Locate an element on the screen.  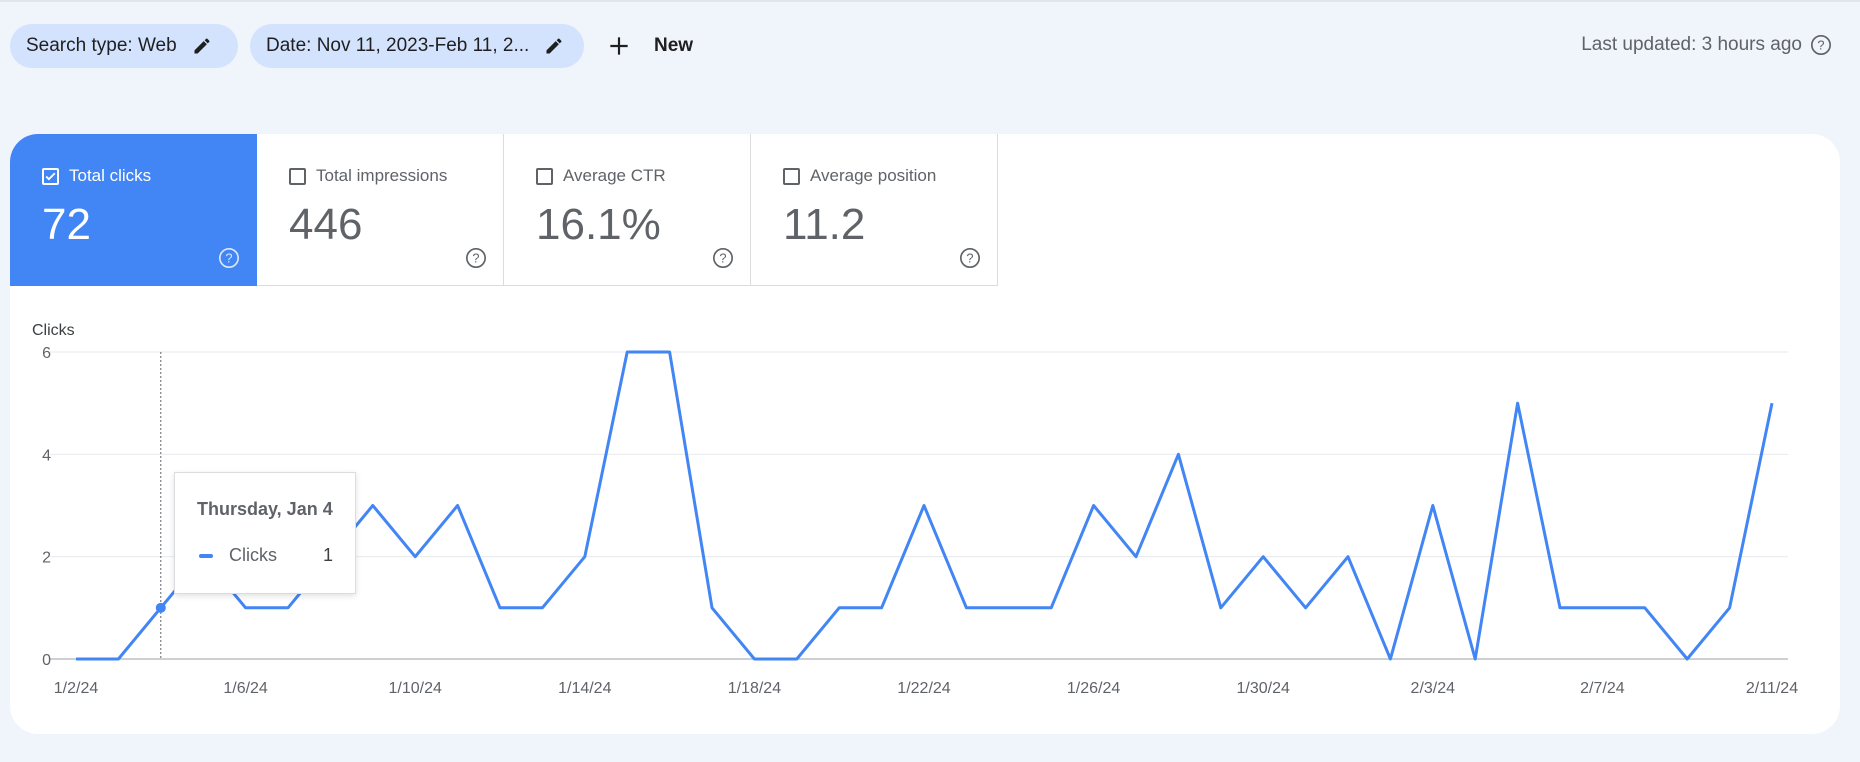
metric-header: Total clicks is located at coordinates (96, 176).